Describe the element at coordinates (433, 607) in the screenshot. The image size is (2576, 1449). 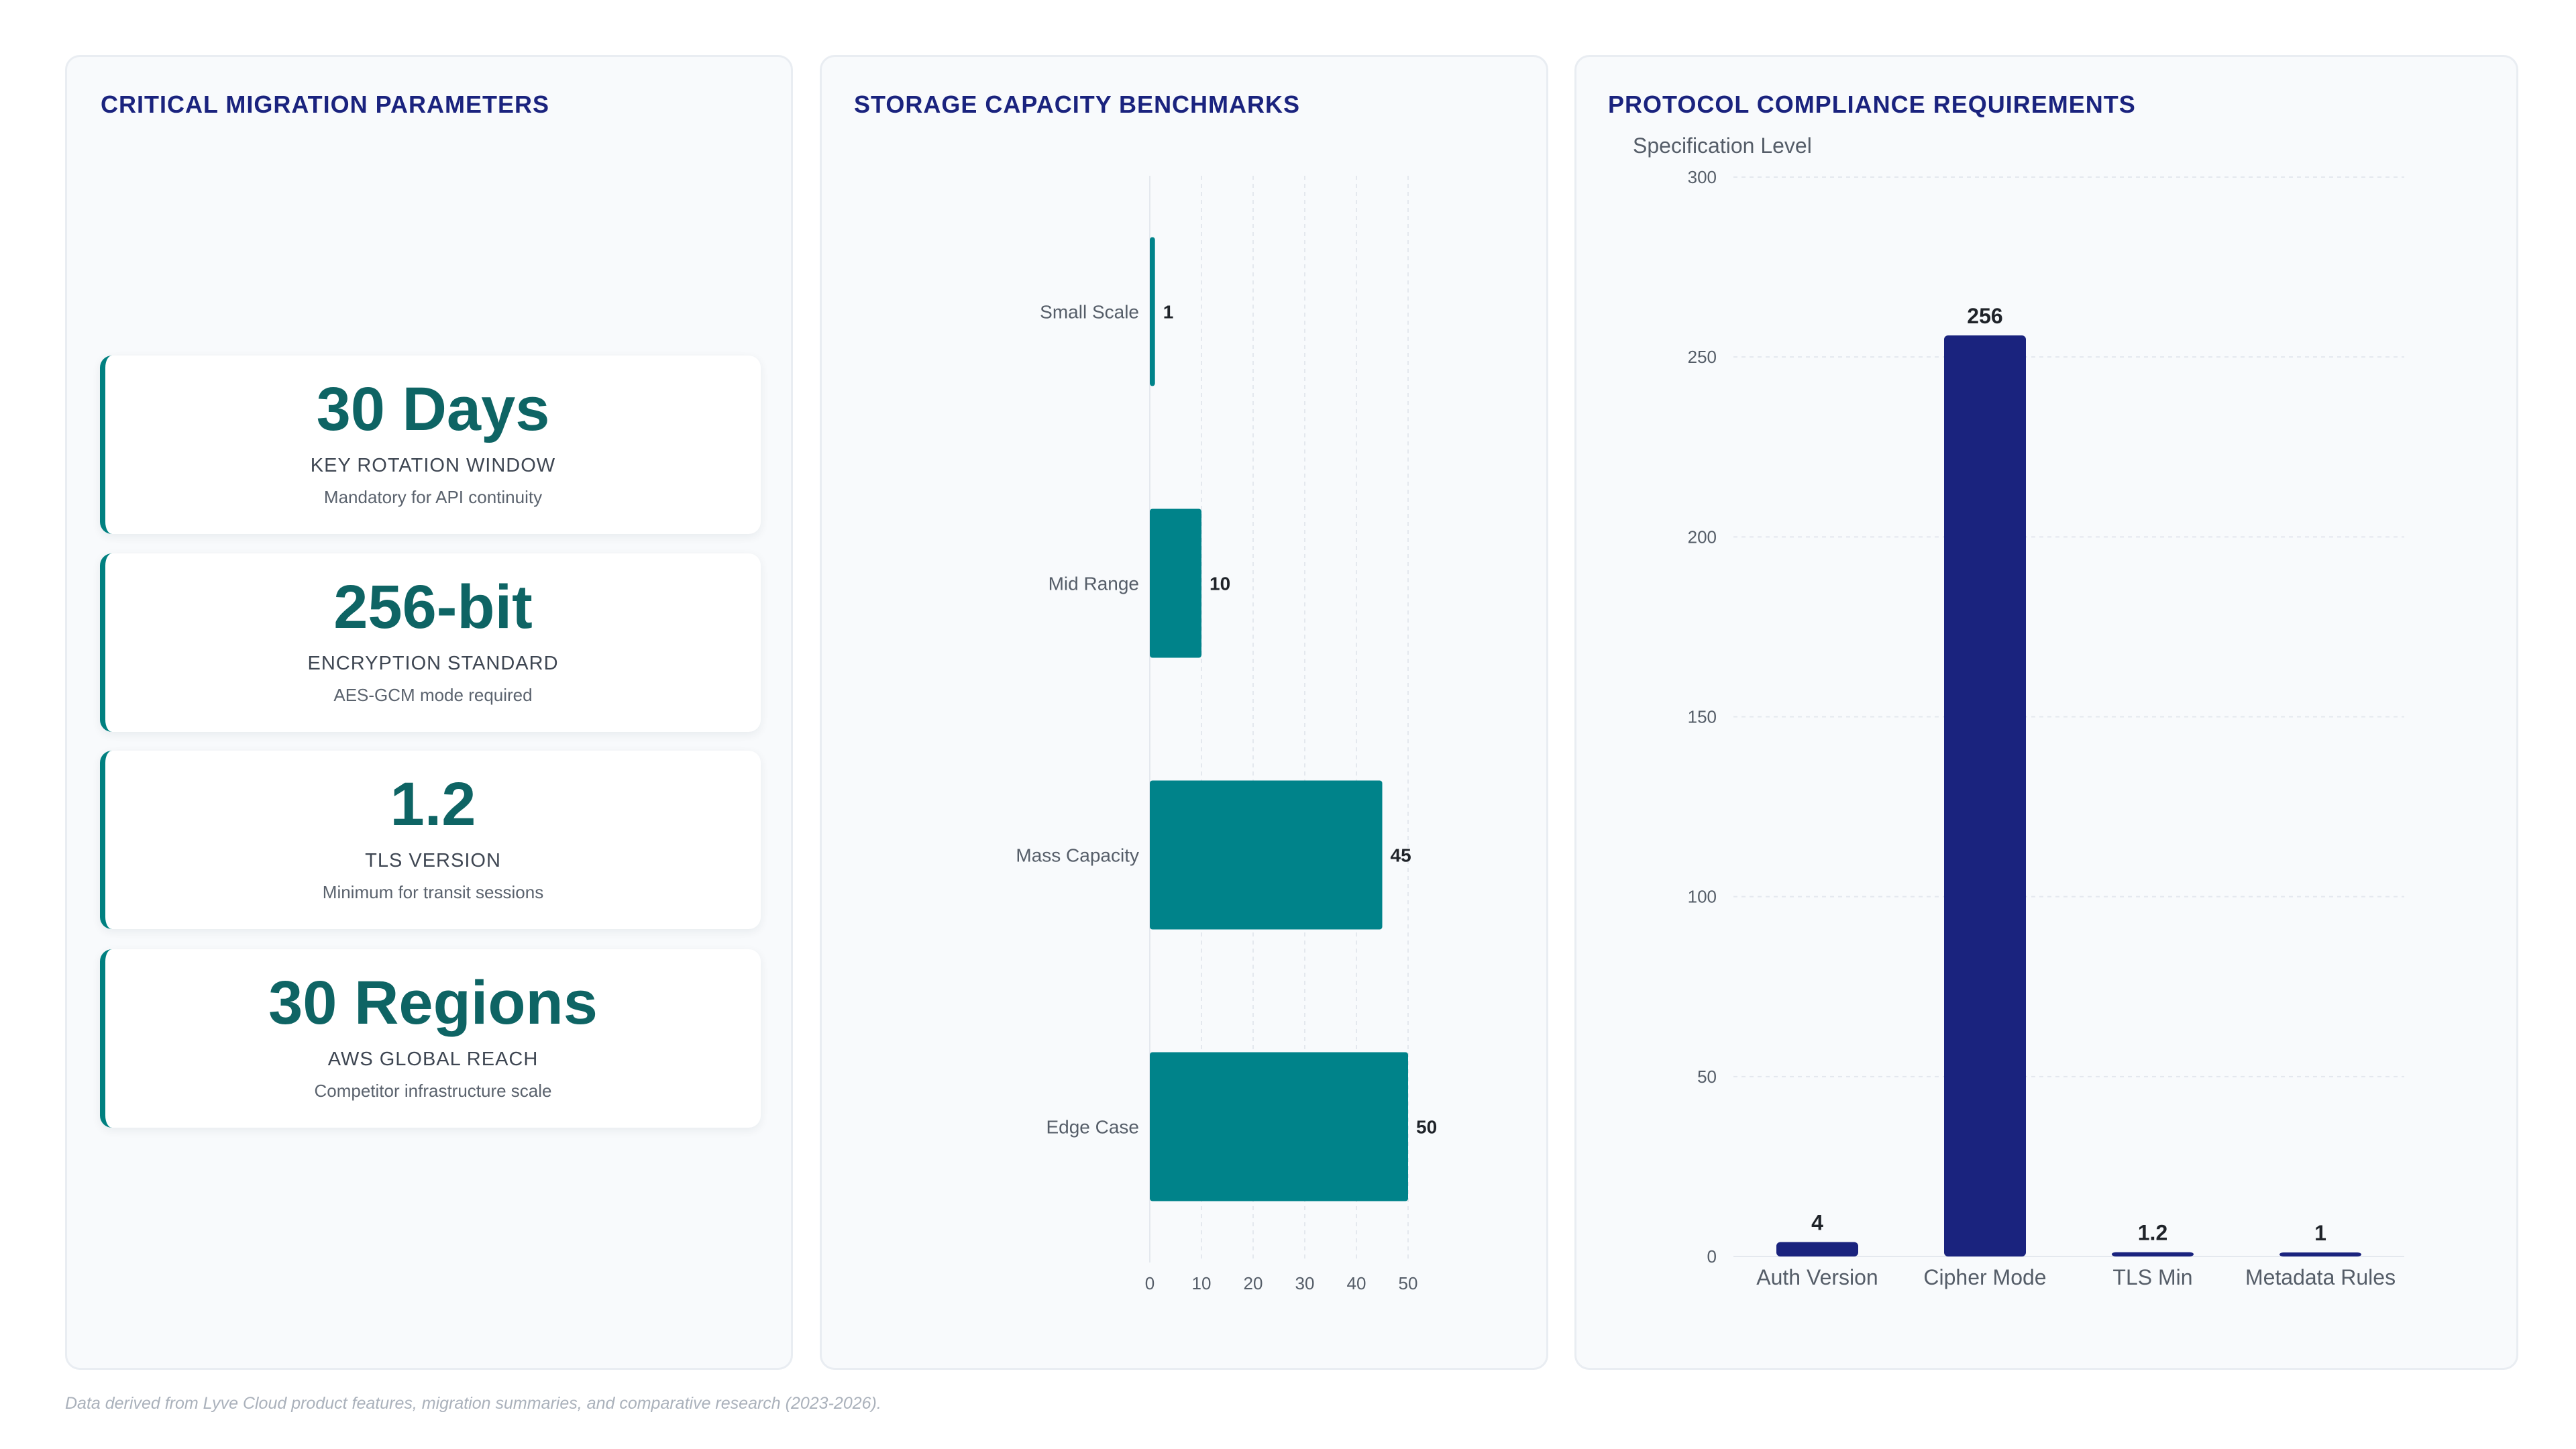
I see `metric-value: 256-bit` at that location.